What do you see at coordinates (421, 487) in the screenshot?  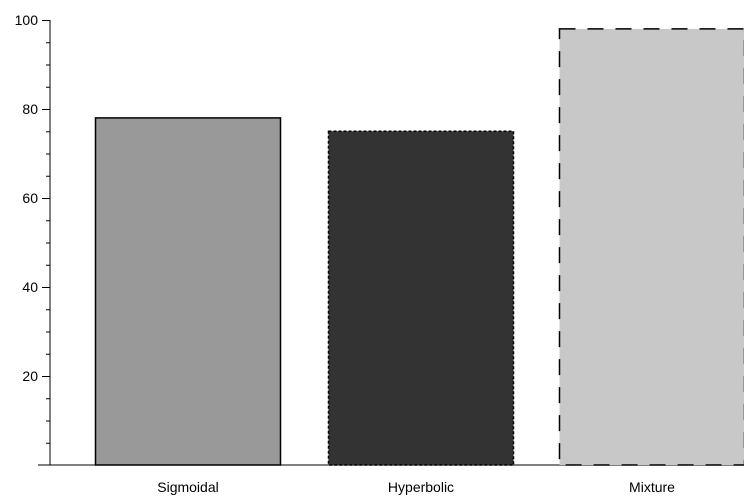 I see `x-tick-label: Hyperbolic` at bounding box center [421, 487].